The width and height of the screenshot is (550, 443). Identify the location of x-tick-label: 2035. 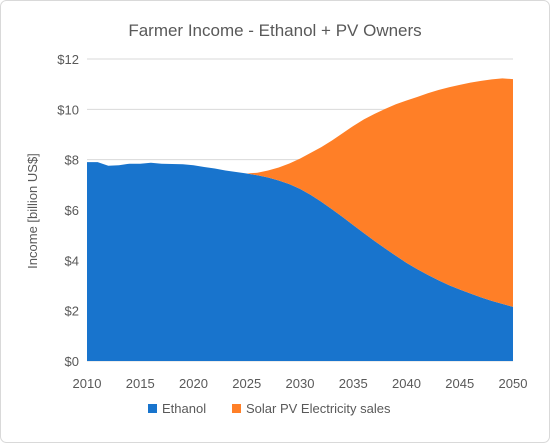
(353, 383).